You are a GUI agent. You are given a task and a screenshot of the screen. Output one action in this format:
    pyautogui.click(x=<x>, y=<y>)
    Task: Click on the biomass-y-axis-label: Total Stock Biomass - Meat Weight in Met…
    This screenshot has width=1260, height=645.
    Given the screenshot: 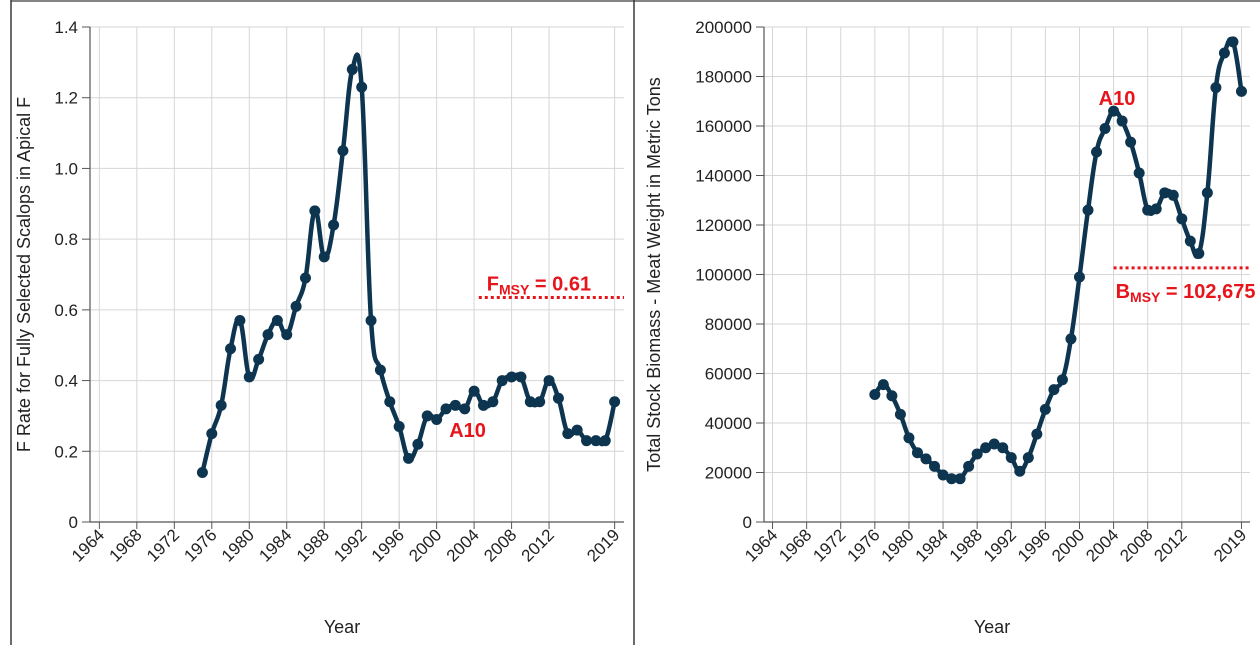 What is the action you would take?
    pyautogui.click(x=654, y=274)
    